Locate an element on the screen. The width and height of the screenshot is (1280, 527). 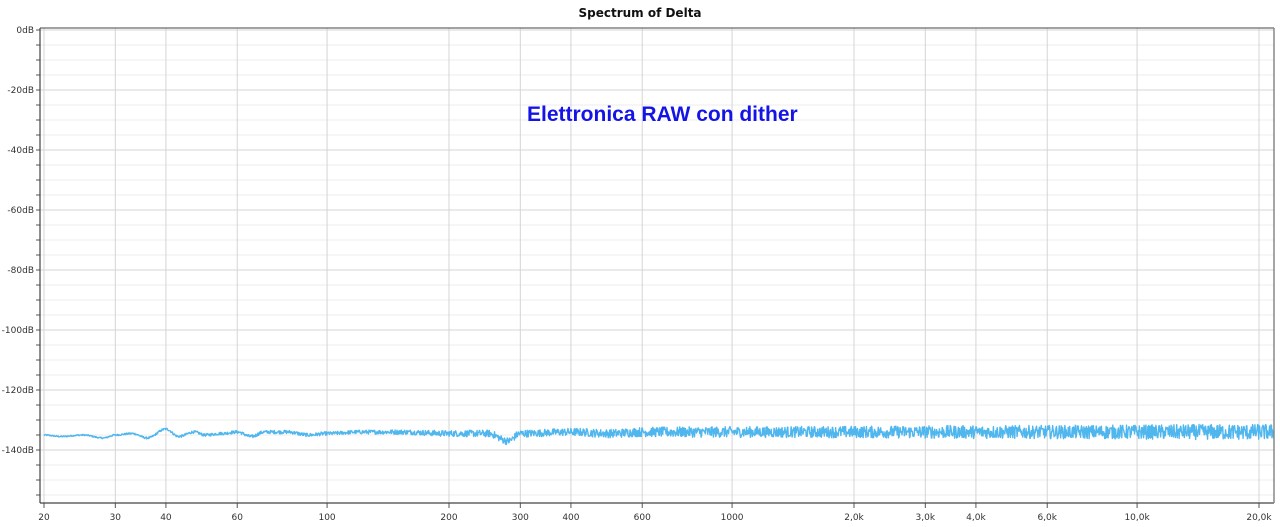
x-tick-label: 300 is located at coordinates (520, 518).